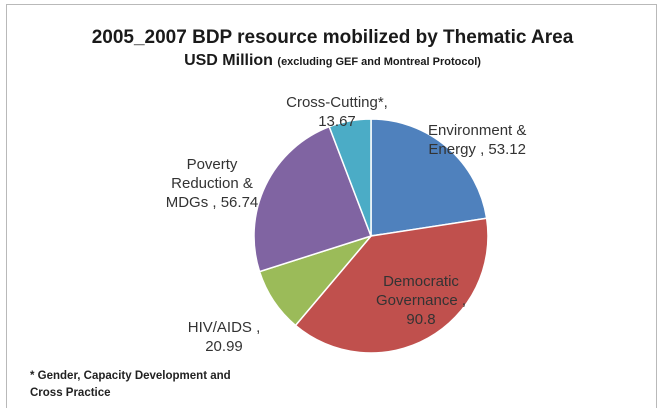  I want to click on subtitle-note: (excluding GEF and Montreal Protocol), so click(379, 62).